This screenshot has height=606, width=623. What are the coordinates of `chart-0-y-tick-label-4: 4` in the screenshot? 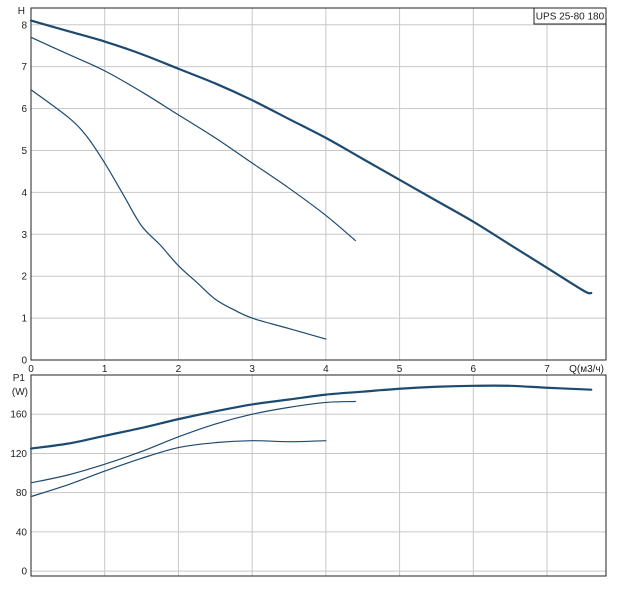 It's located at (24, 193).